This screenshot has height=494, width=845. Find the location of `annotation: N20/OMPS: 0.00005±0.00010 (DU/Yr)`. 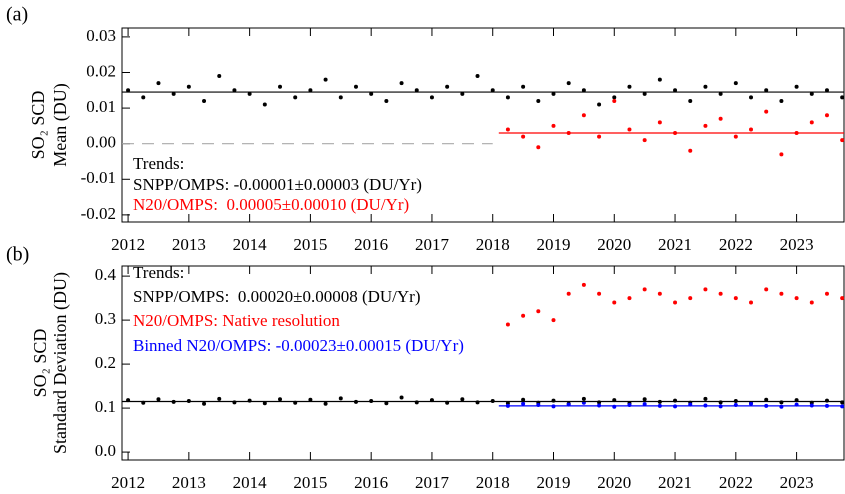

annotation: N20/OMPS: 0.00005±0.00010 (DU/Yr) is located at coordinates (271, 204).